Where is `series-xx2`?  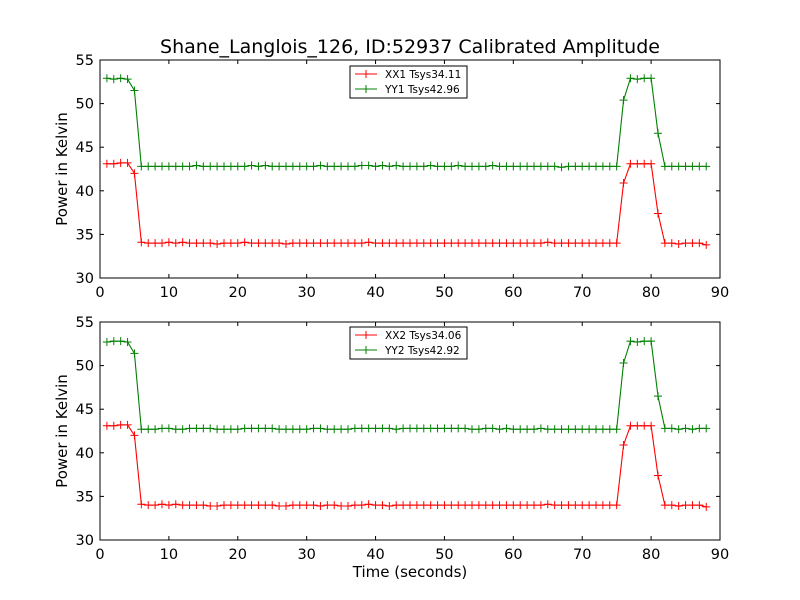 series-xx2 is located at coordinates (406, 465).